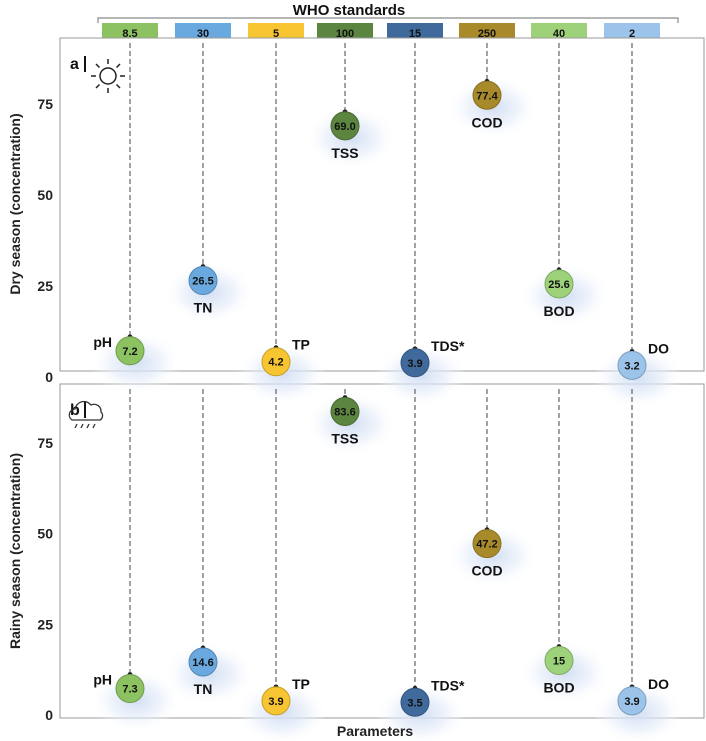 This screenshot has width=706, height=741. I want to click on panel-a-do-value-label: 3.2, so click(631, 366).